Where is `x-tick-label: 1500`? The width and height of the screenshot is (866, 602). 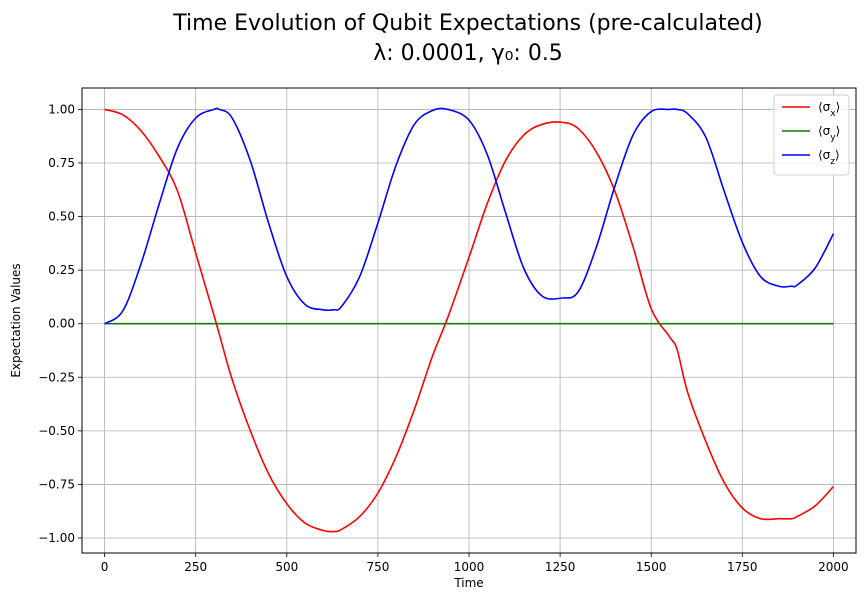
x-tick-label: 1500 is located at coordinates (651, 567).